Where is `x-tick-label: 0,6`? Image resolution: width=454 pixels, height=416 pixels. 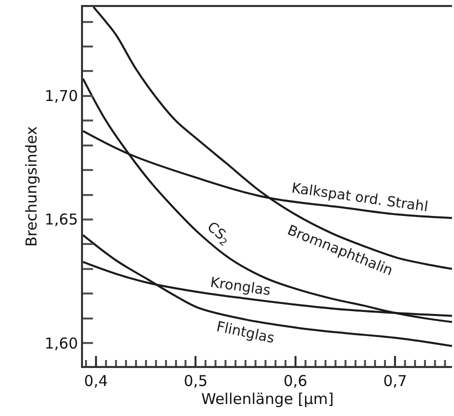 x-tick-label: 0,6 is located at coordinates (295, 381).